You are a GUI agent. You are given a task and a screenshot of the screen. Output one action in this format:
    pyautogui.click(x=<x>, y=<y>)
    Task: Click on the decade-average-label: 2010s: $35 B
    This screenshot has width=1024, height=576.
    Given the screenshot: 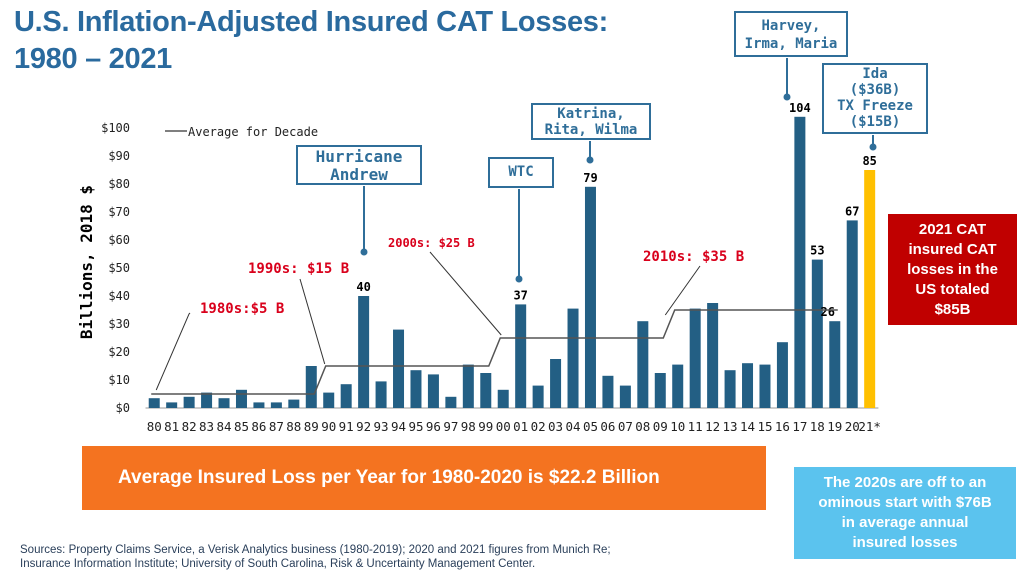 What is the action you would take?
    pyautogui.click(x=693, y=257)
    